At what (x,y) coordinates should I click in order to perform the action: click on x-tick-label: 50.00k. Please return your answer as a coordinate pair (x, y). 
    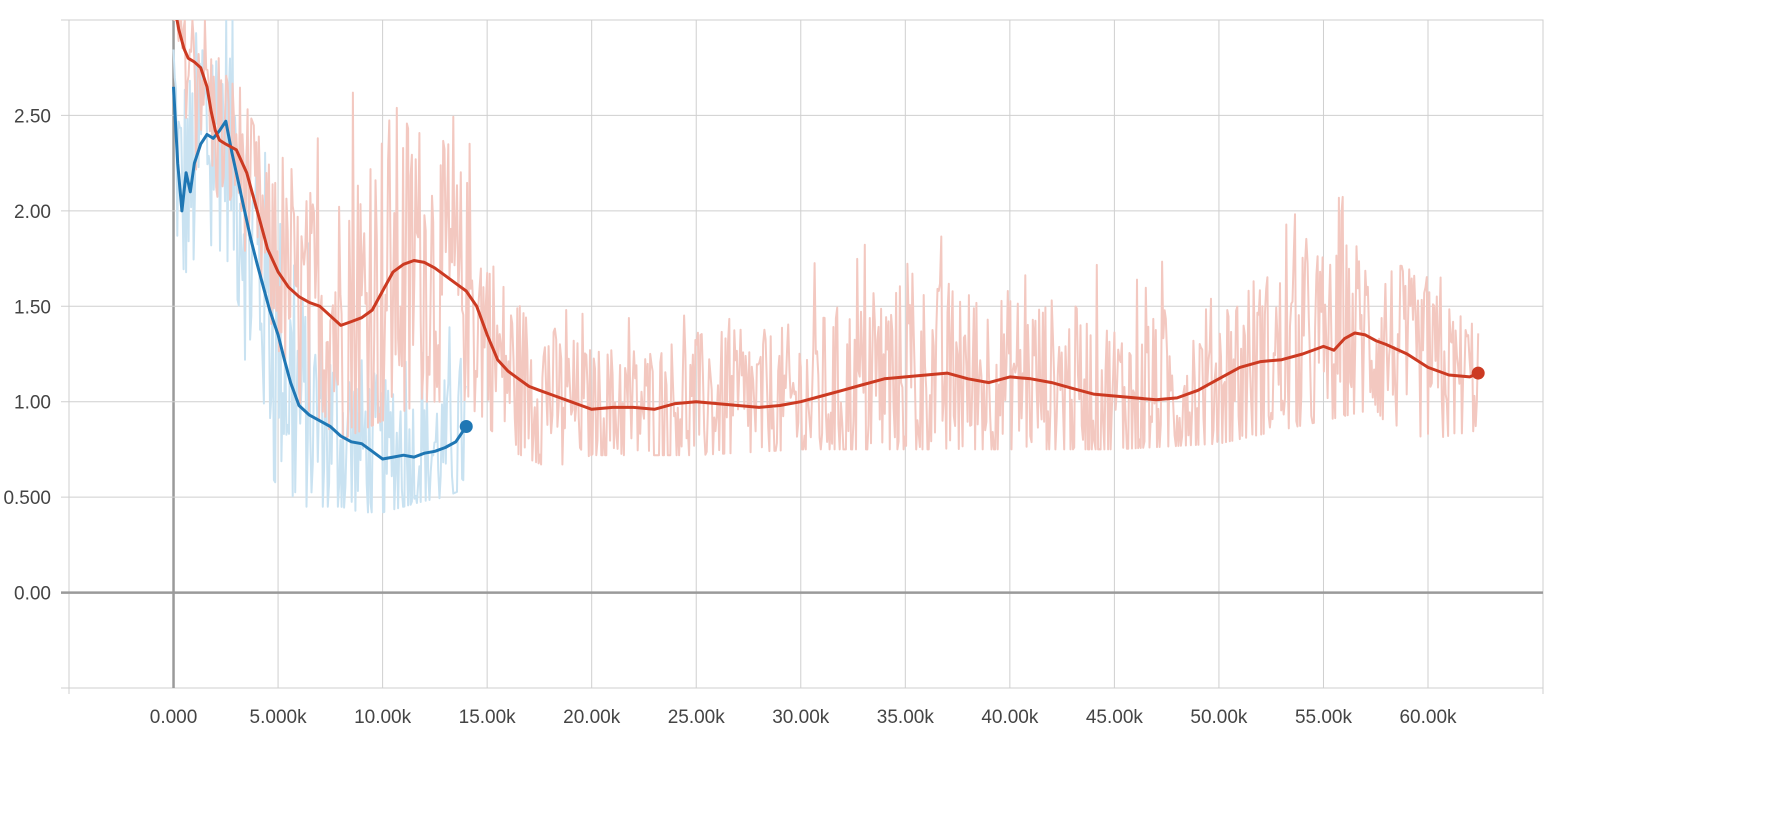
    Looking at the image, I should click on (1219, 717).